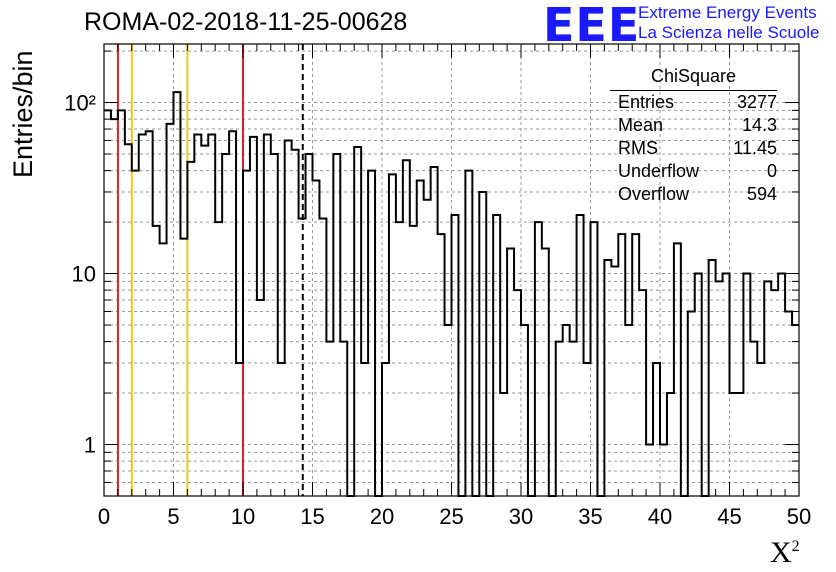  What do you see at coordinates (697, 125) in the screenshot?
I see `stats-row-mean: Mean 14.3` at bounding box center [697, 125].